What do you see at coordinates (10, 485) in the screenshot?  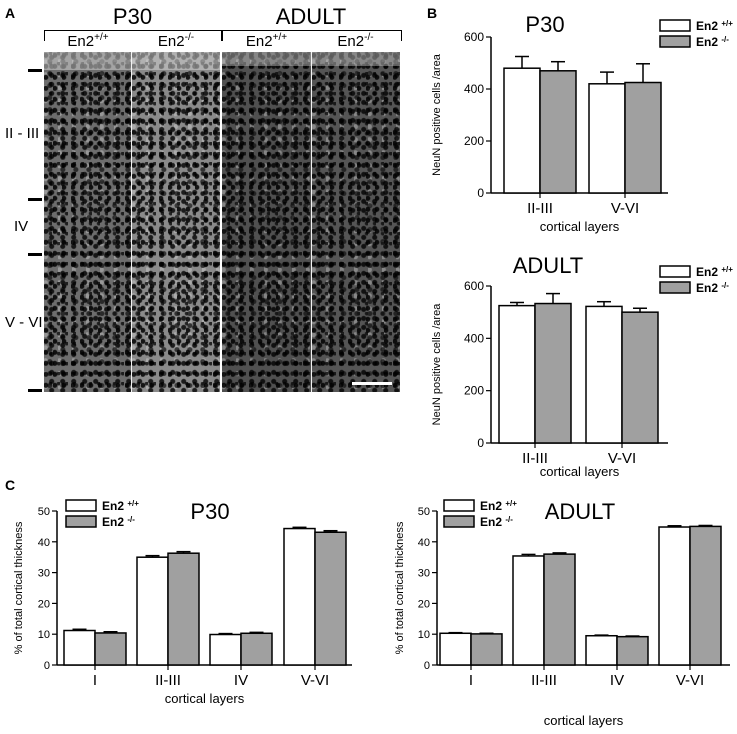 I see `panel-c-letter: C` at bounding box center [10, 485].